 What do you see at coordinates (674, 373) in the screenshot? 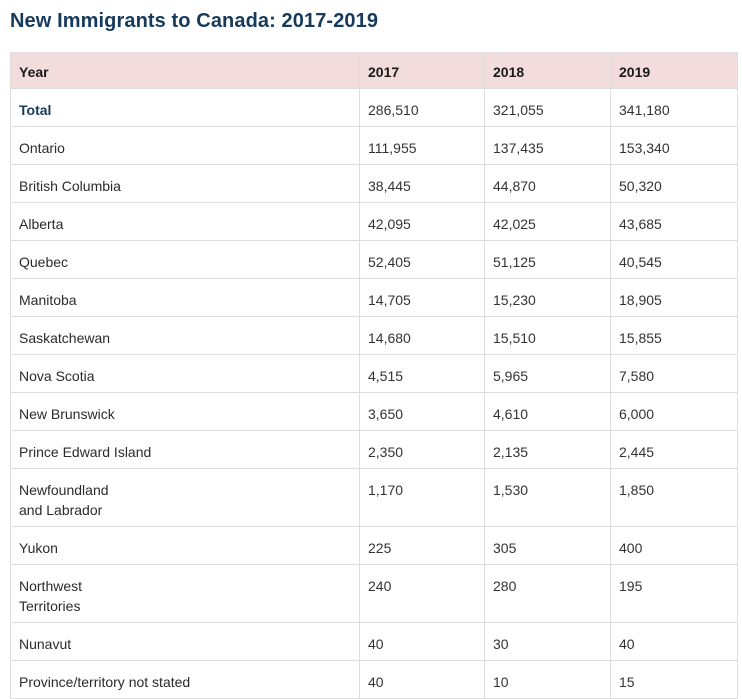
I see `value-2019: 7,580` at bounding box center [674, 373].